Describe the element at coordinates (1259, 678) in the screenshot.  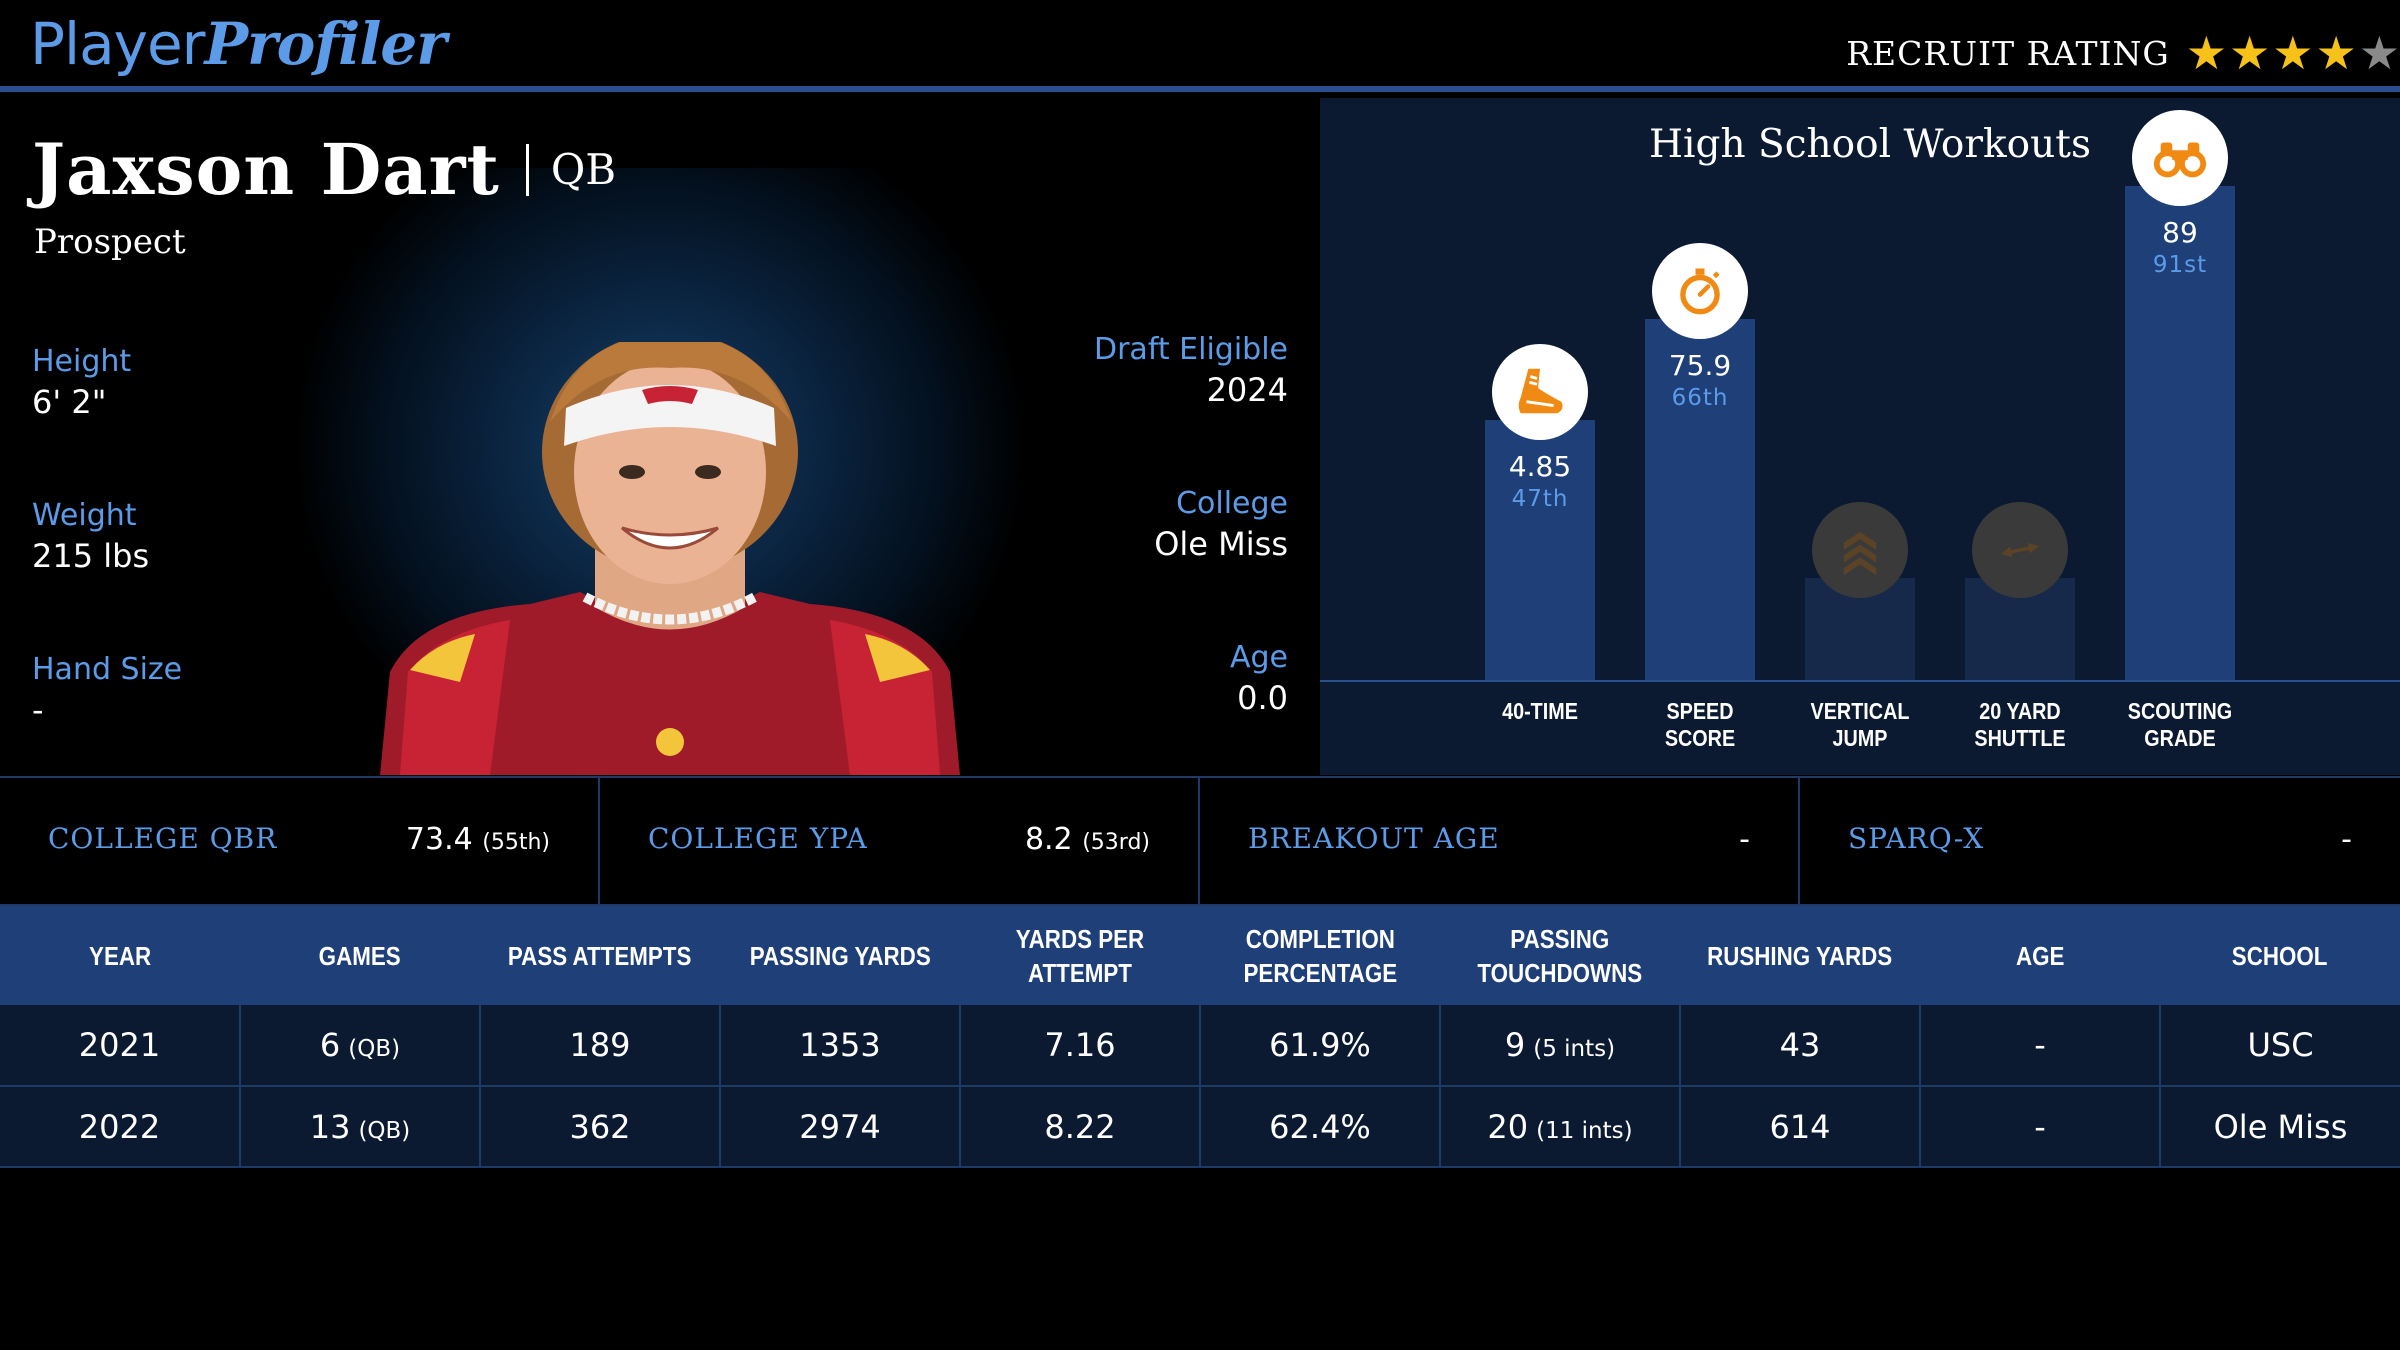
I see `age-stat: Age 0.0` at that location.